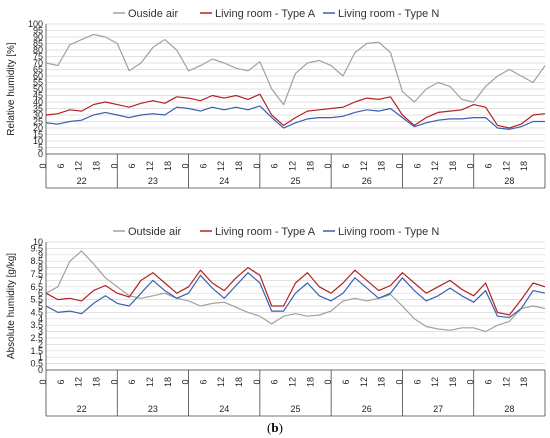 The image size is (550, 438). What do you see at coordinates (40, 319) in the screenshot?
I see `y-tick-label: 4` at bounding box center [40, 319].